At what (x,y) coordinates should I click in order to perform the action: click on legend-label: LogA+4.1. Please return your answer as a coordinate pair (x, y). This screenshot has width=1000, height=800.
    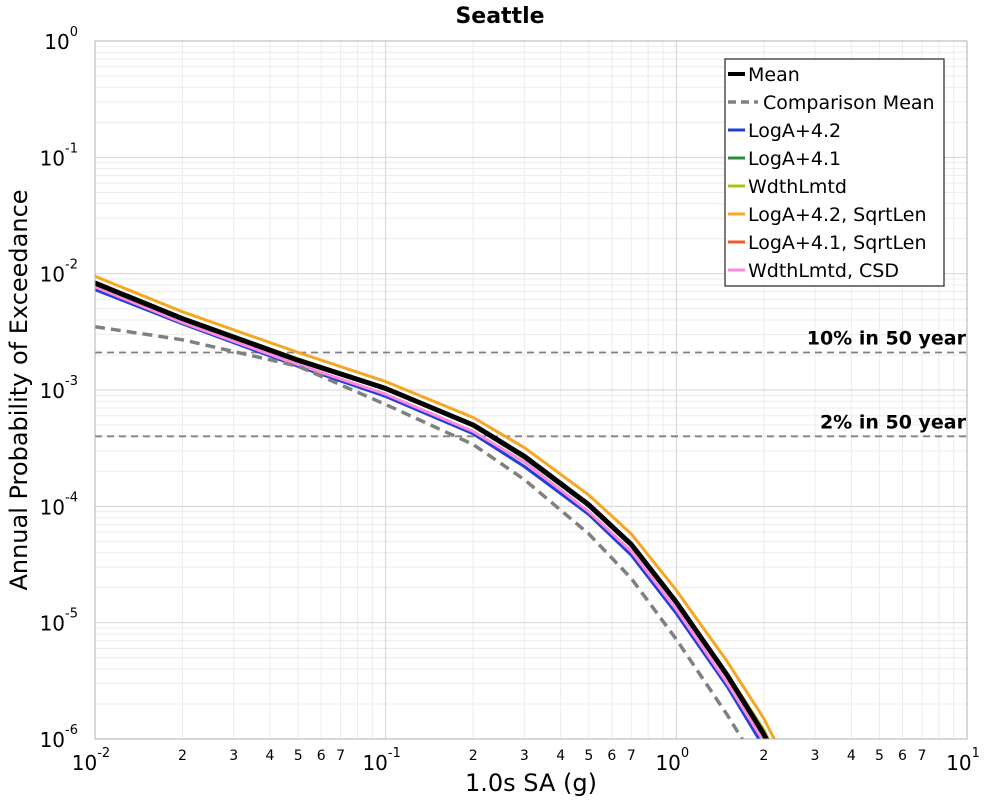
    Looking at the image, I should click on (794, 159).